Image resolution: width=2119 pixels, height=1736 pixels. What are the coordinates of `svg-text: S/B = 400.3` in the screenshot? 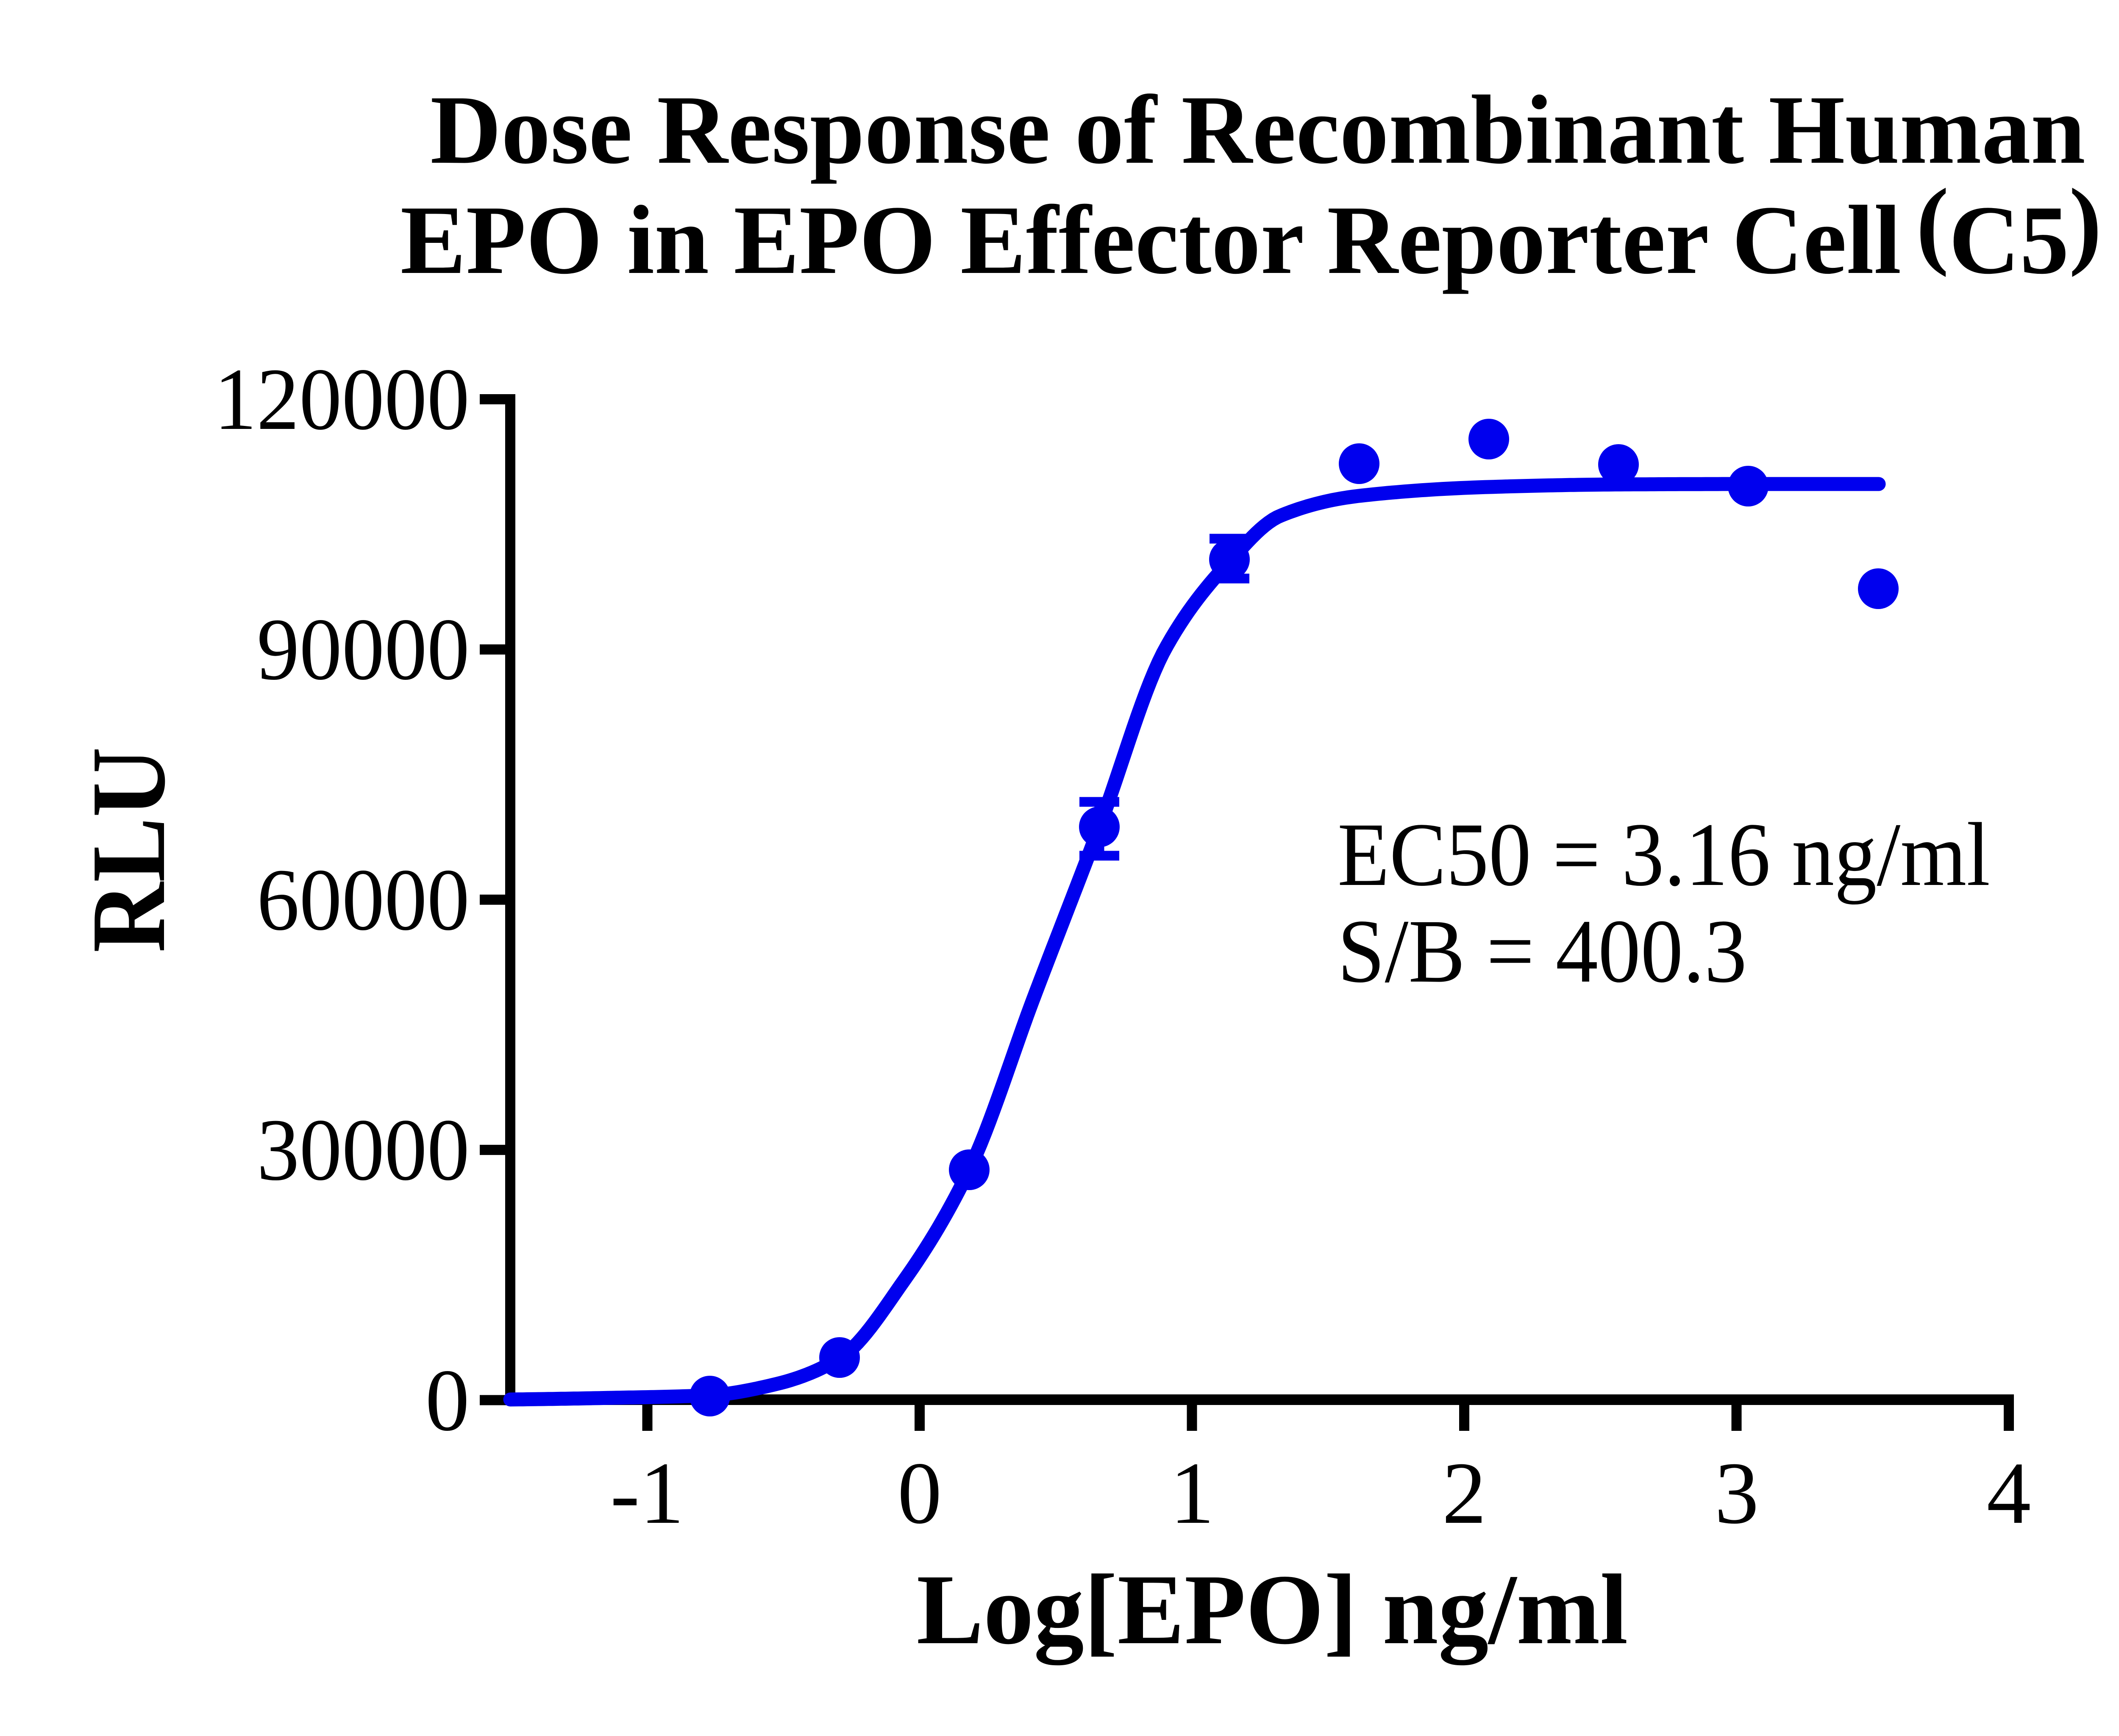 It's located at (1543, 951).